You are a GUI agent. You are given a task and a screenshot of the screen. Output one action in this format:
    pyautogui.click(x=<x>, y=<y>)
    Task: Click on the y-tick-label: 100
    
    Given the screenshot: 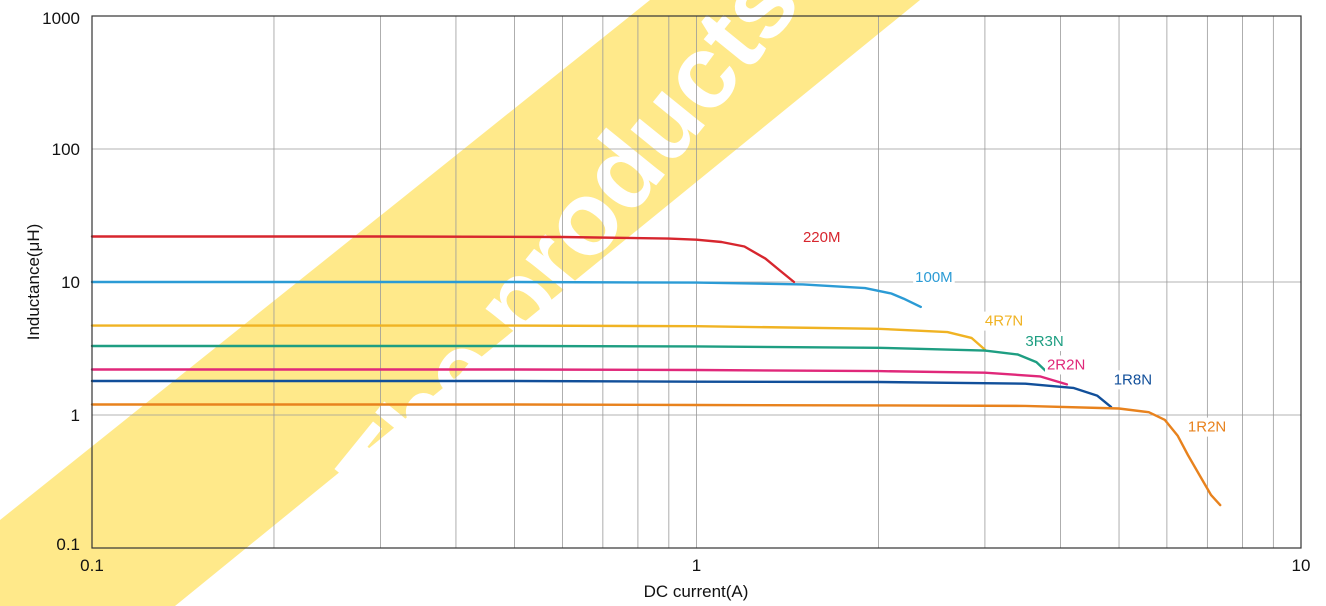 What is the action you would take?
    pyautogui.click(x=66, y=149)
    